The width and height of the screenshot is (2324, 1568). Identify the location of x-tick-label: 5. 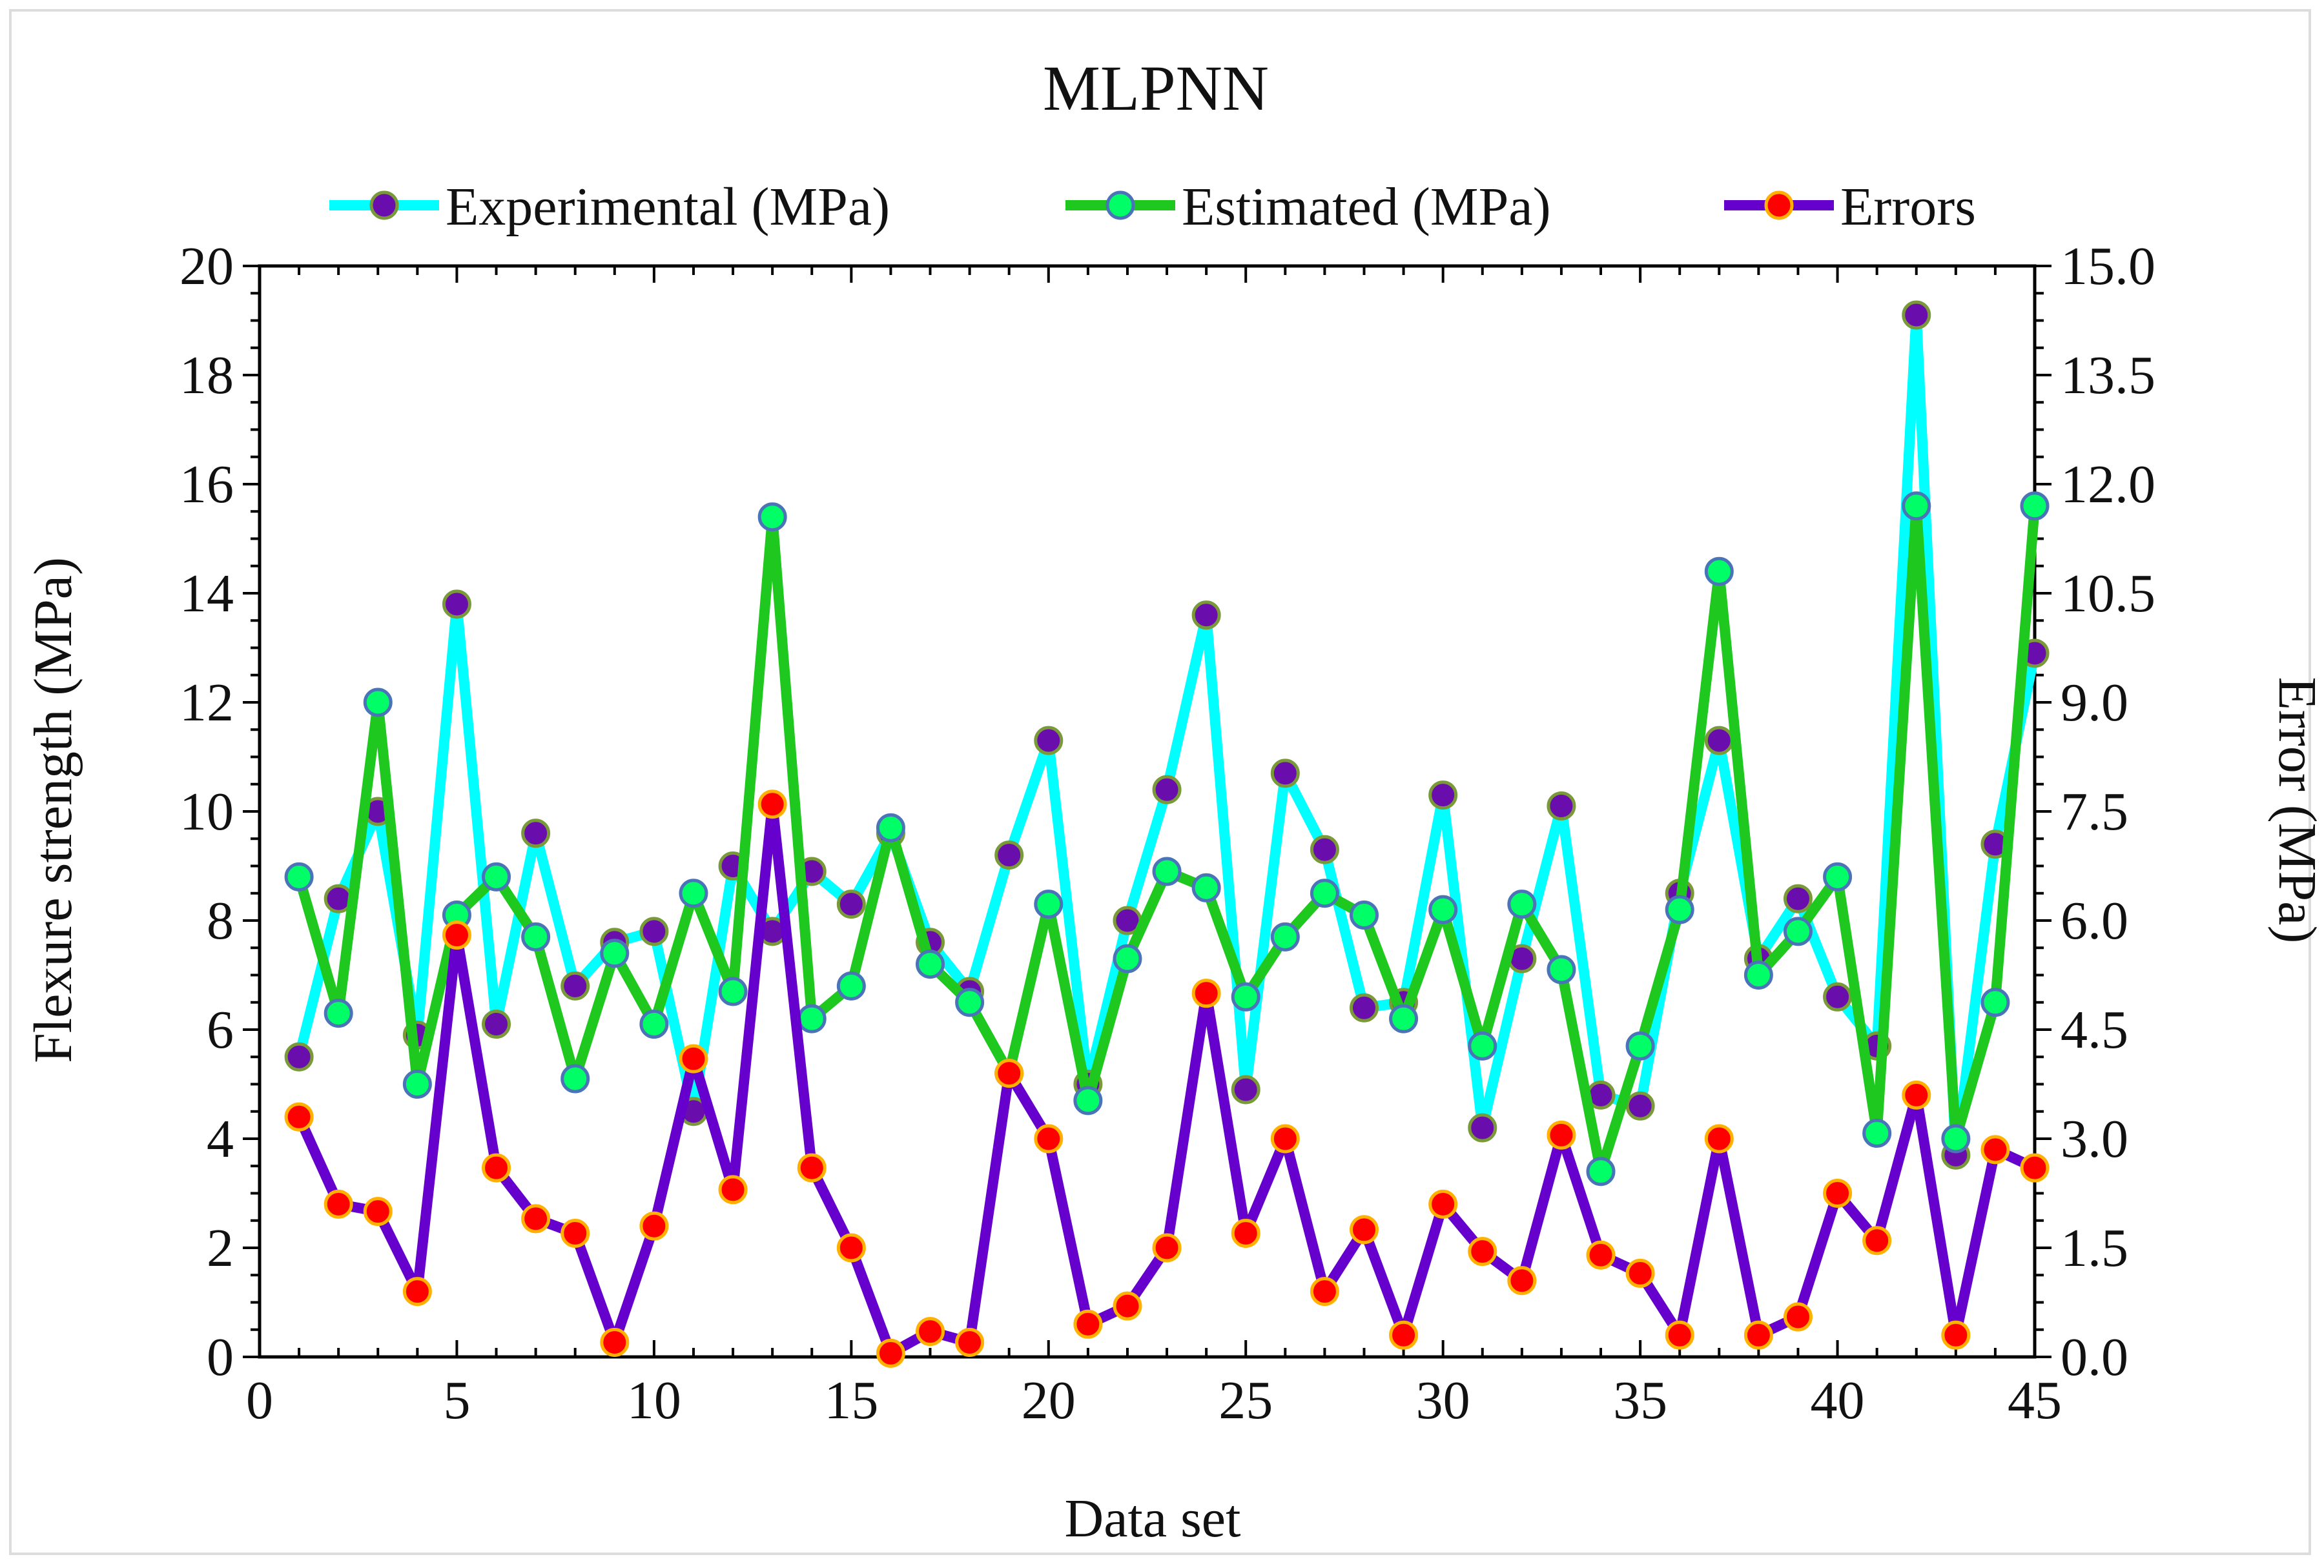
(456, 1400).